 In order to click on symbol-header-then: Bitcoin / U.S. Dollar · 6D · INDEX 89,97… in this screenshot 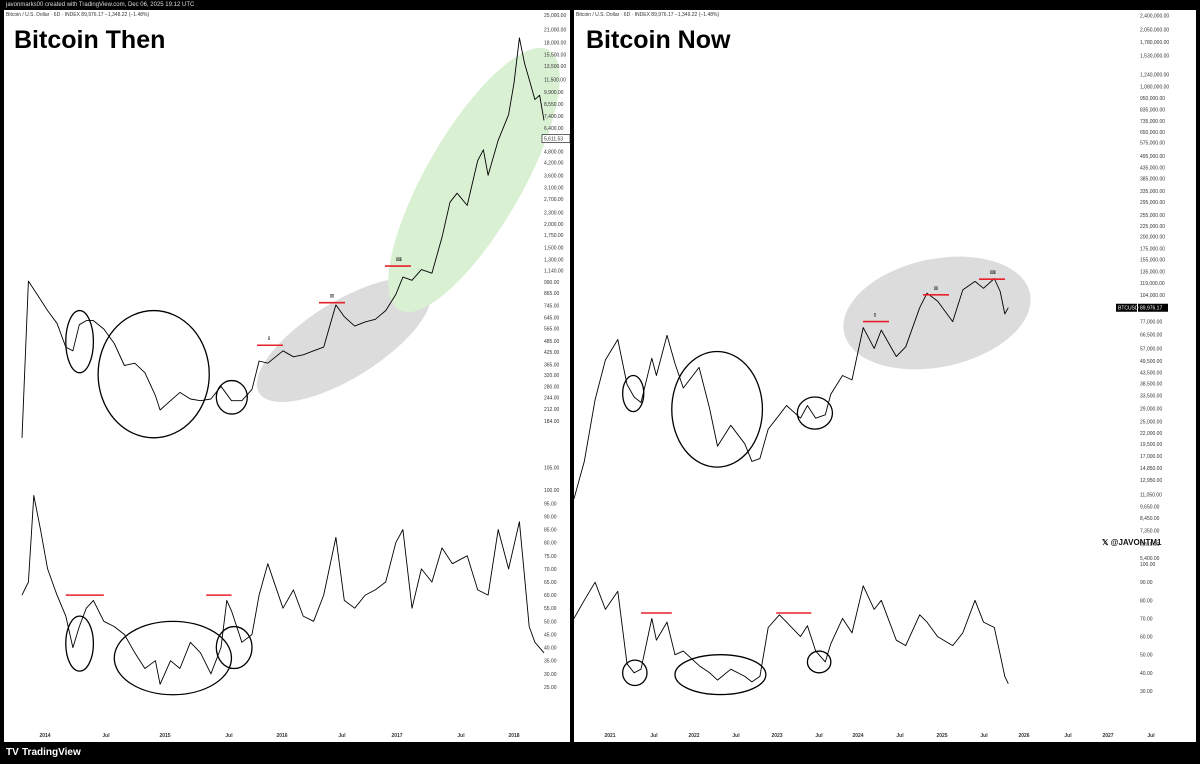, I will do `click(78, 15)`.